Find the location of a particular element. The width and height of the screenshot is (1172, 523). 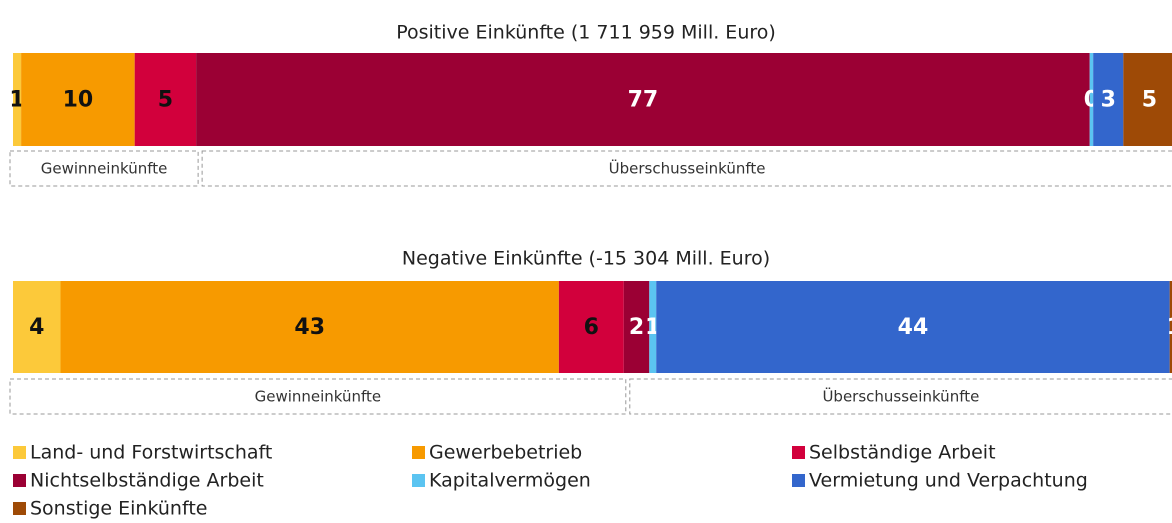

value-label: 2 is located at coordinates (636, 327).